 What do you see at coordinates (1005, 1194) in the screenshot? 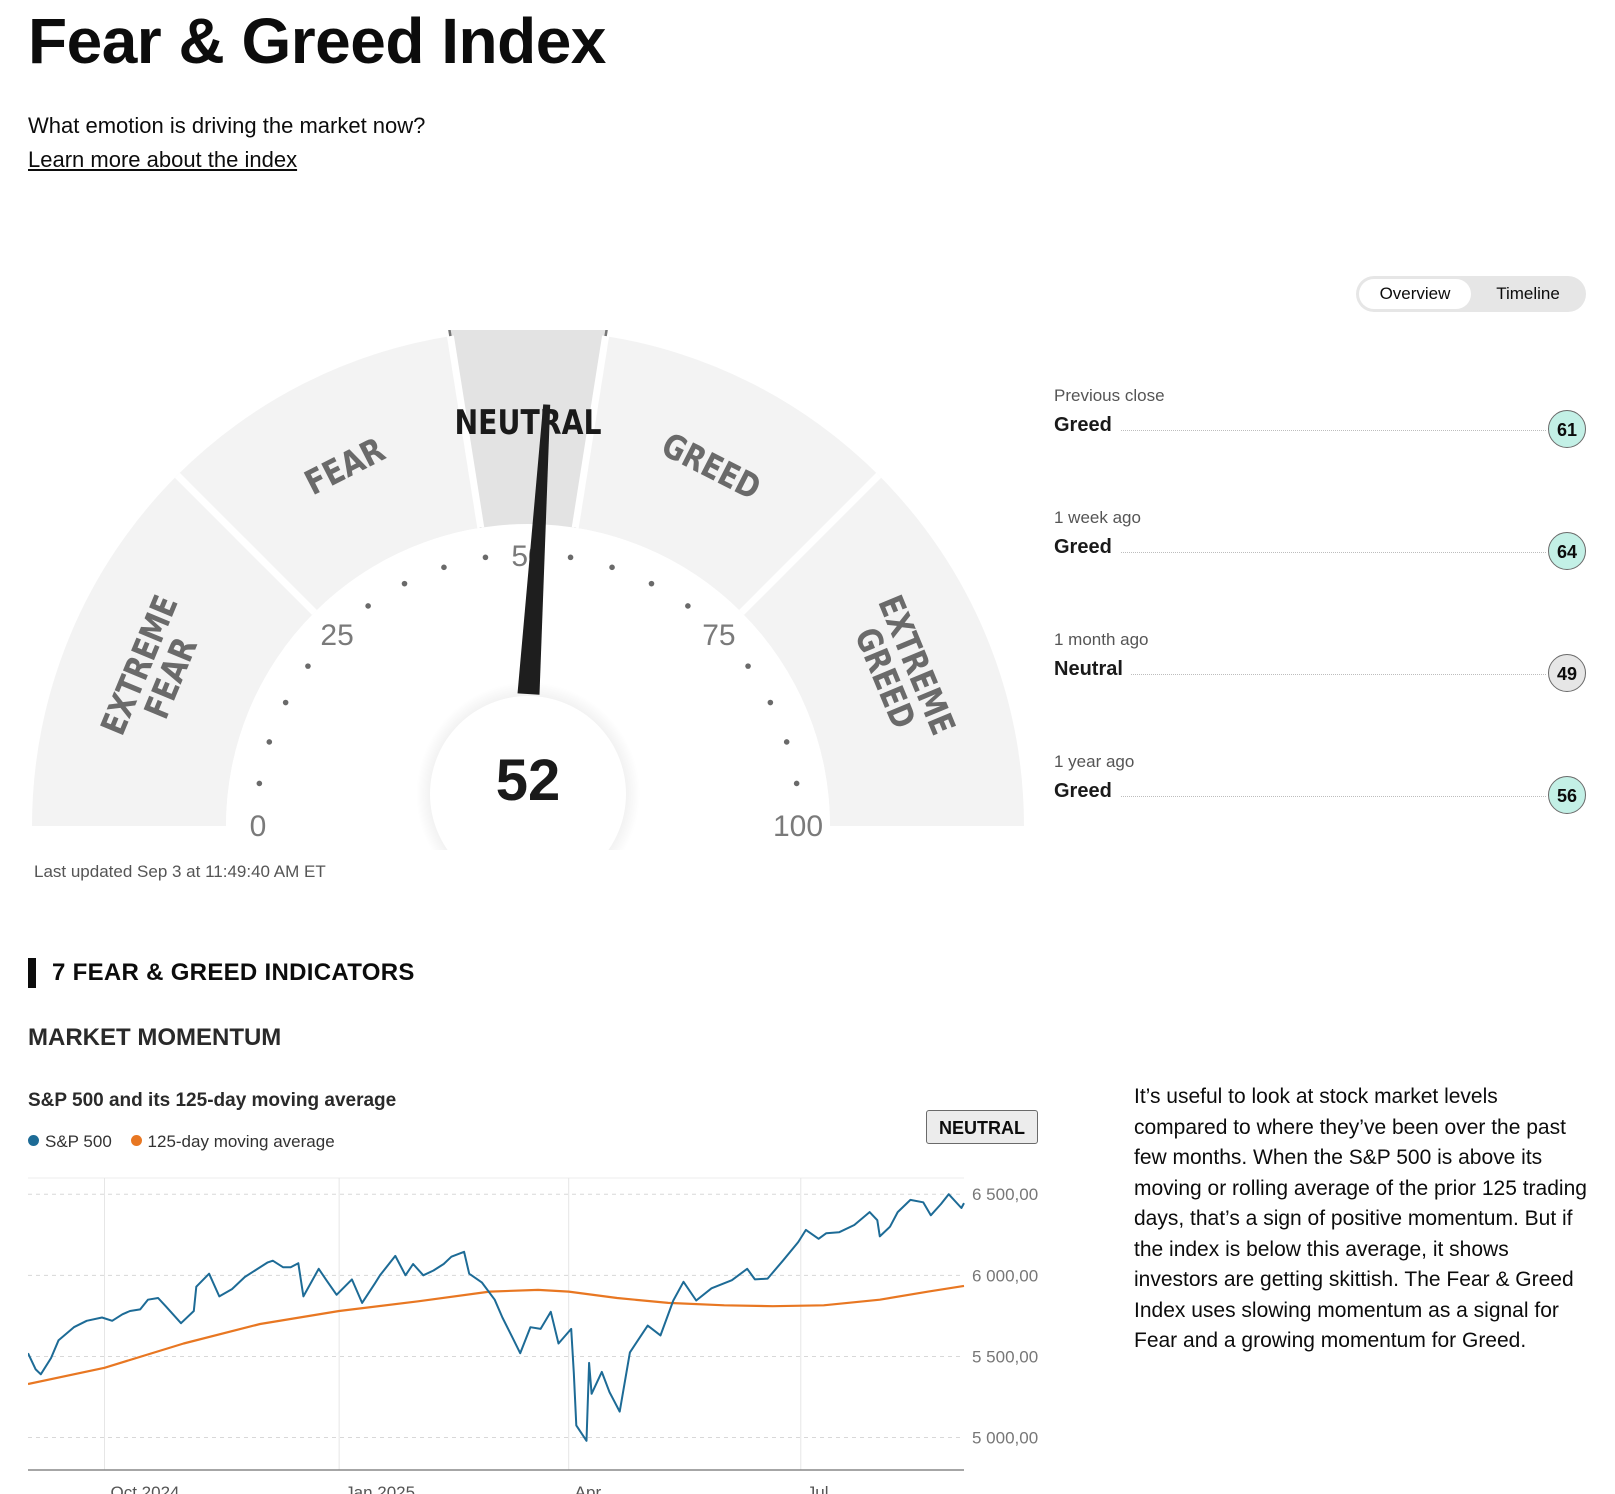
I see `y-tick-label: 6 500,00` at bounding box center [1005, 1194].